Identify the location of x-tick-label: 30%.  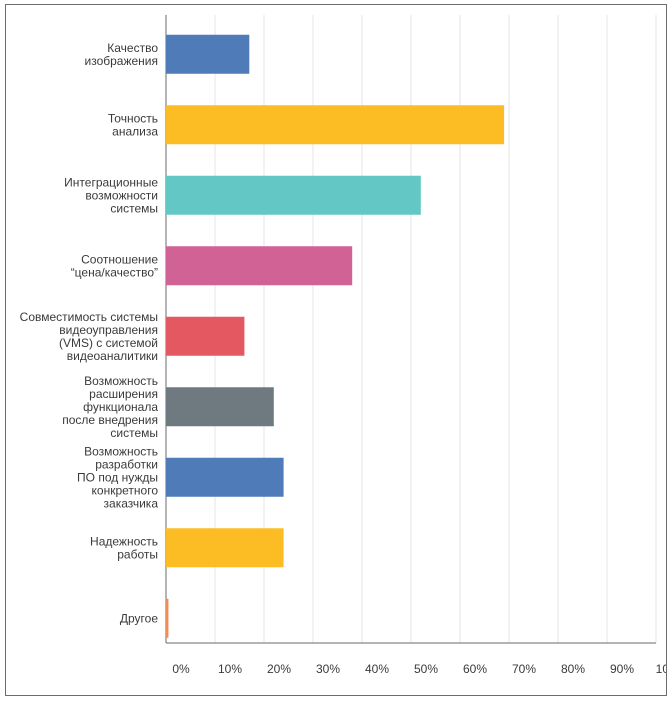
(328, 669).